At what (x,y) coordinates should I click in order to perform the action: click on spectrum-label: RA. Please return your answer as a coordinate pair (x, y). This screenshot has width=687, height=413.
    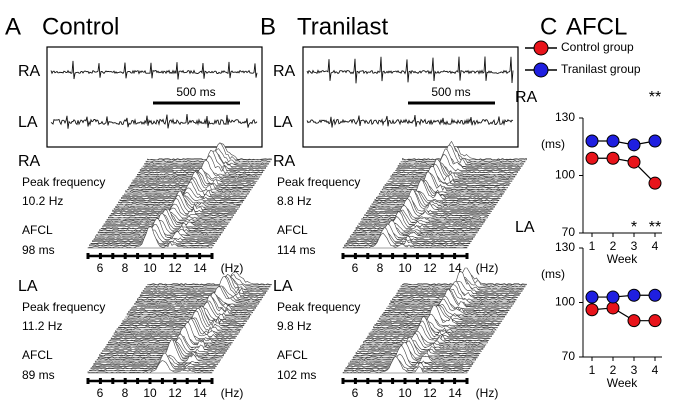
    Looking at the image, I should click on (284, 161).